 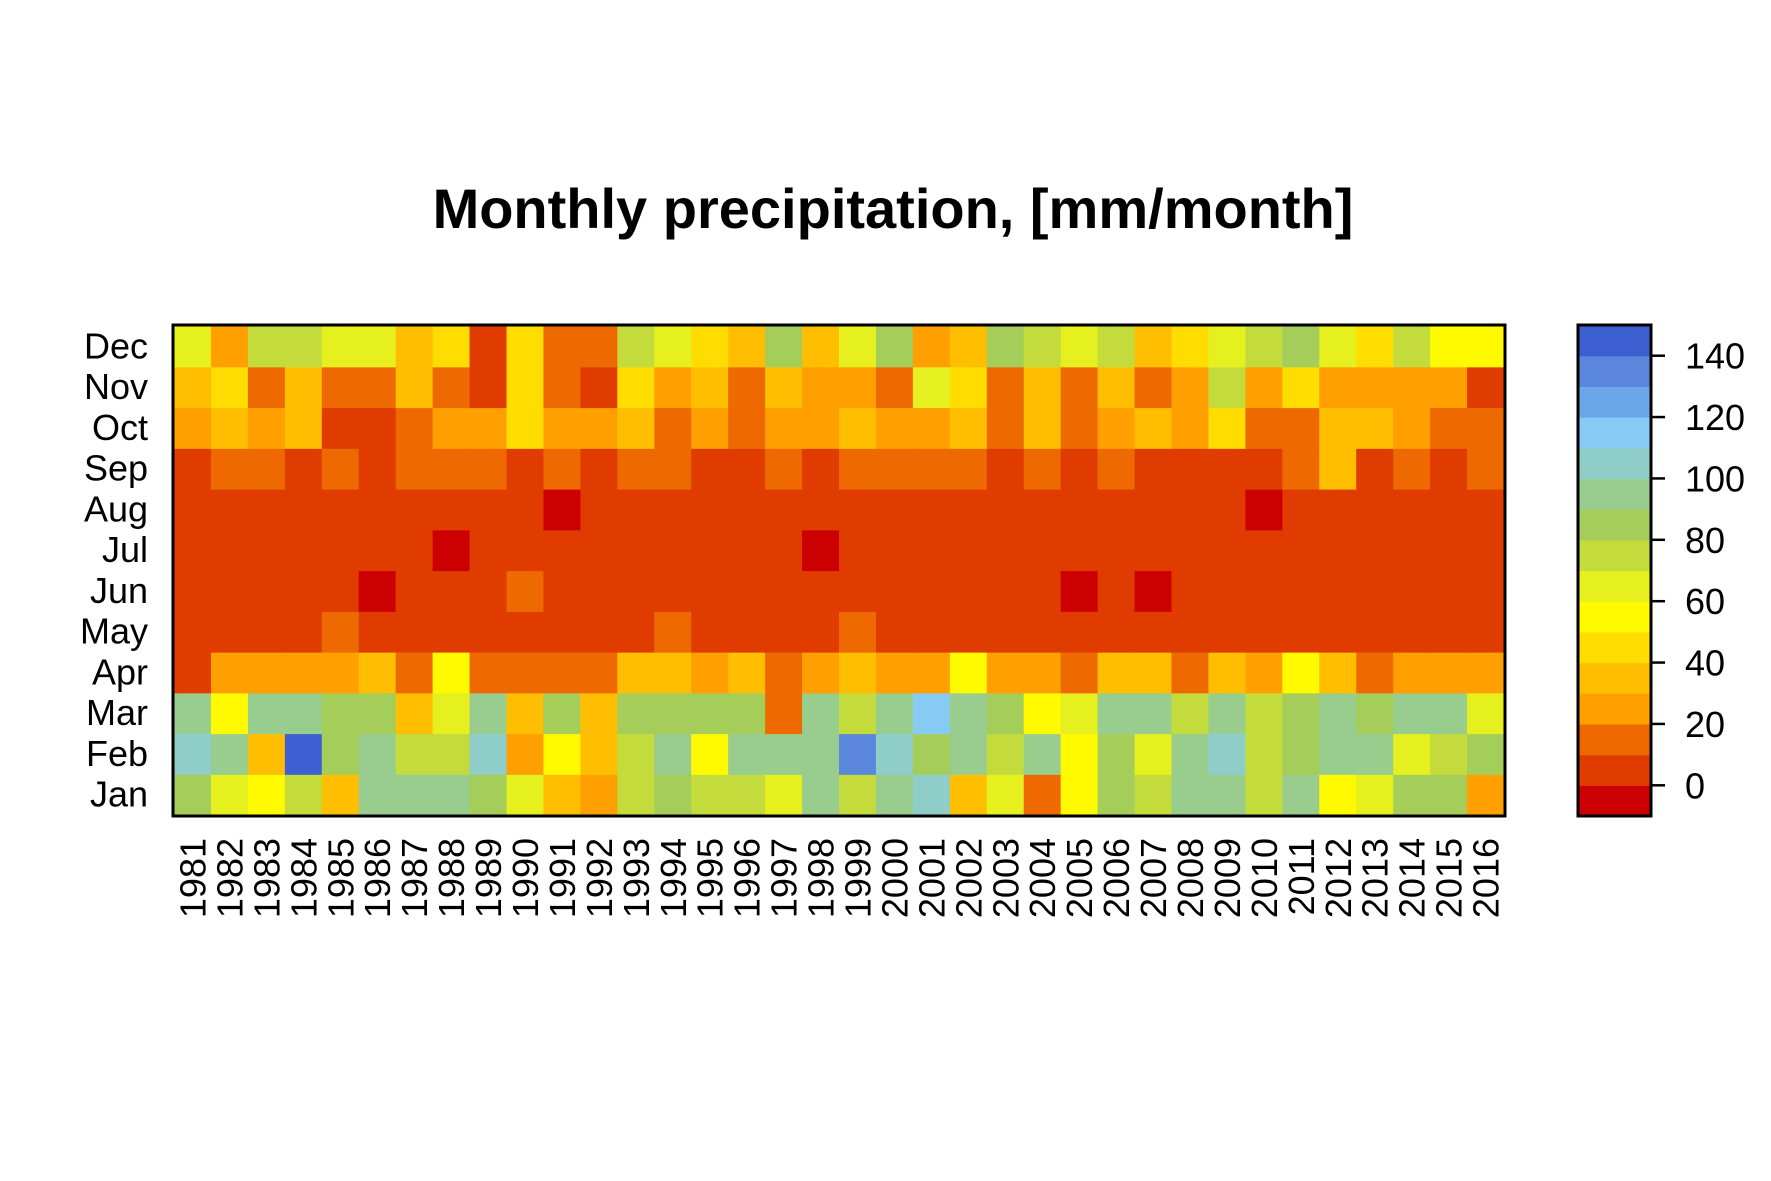 What do you see at coordinates (451, 754) in the screenshot?
I see `heatmap-cell-1988-Feb` at bounding box center [451, 754].